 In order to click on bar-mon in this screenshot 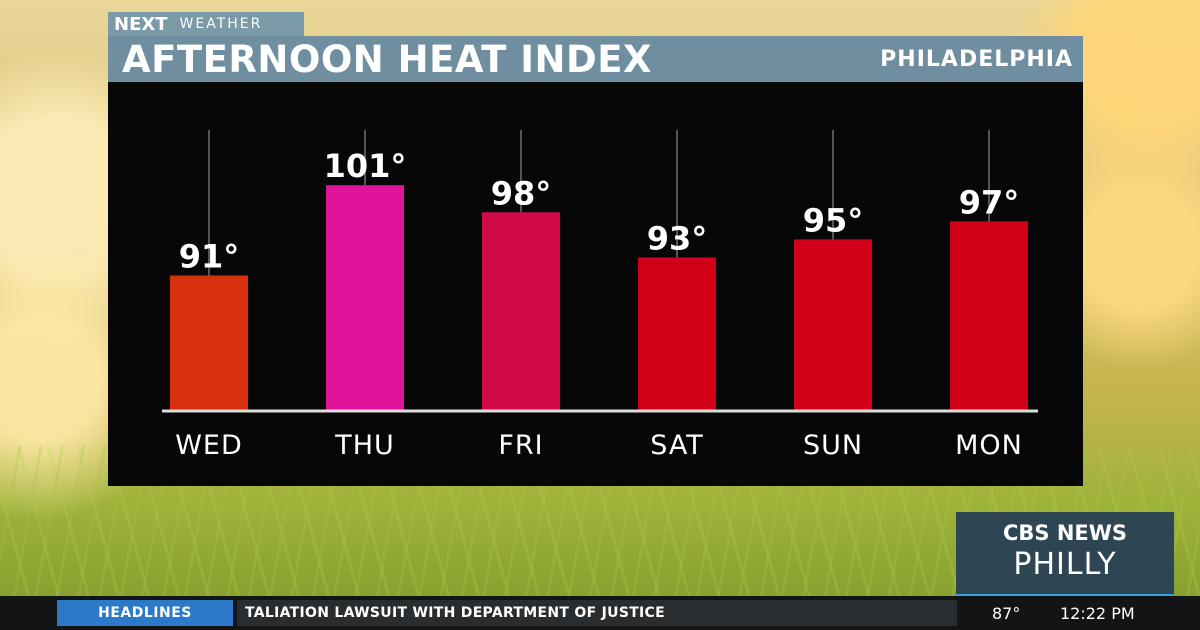, I will do `click(989, 316)`.